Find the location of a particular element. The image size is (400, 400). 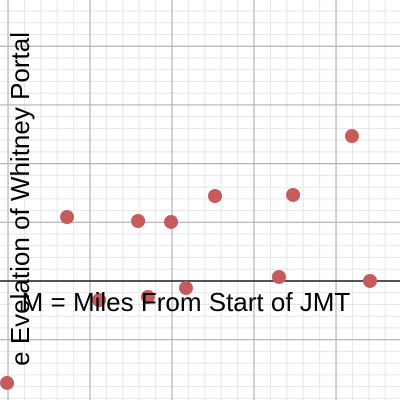

y-axis-label: e Evelation of Whitney Portal is located at coordinates (20, 199).